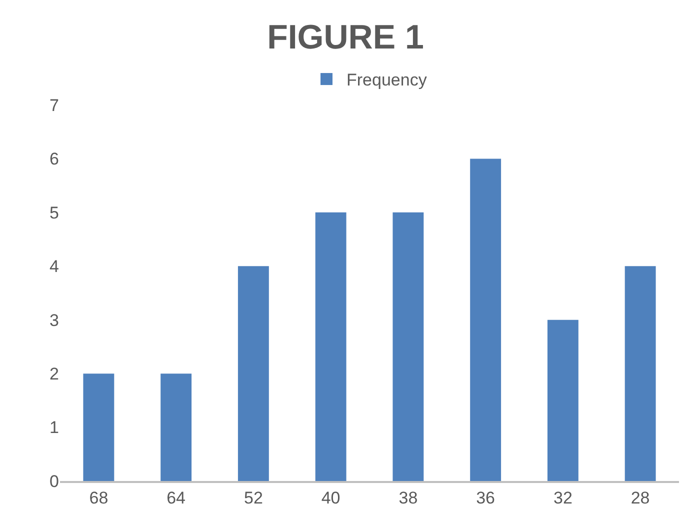  I want to click on y-tick-label: 0, so click(54, 481).